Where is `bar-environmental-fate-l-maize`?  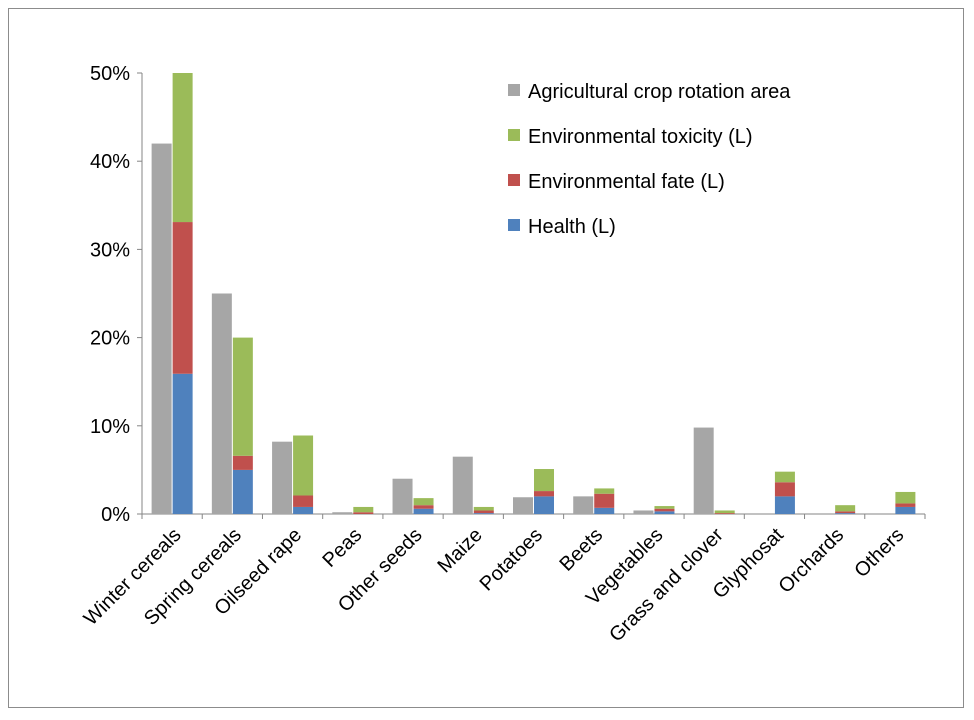 bar-environmental-fate-l-maize is located at coordinates (483, 512).